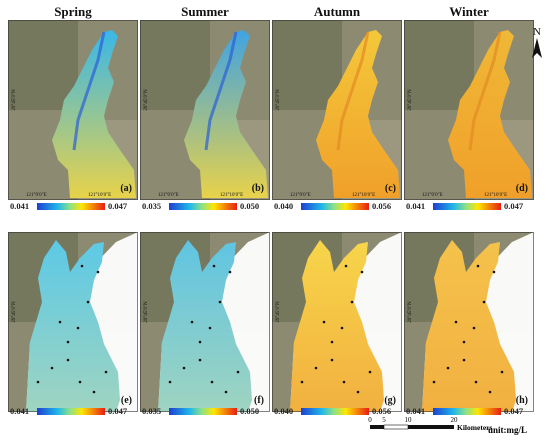 Image resolution: width=550 pixels, height=441 pixels. What do you see at coordinates (522, 188) in the screenshot?
I see `panel-label: (d)` at bounding box center [522, 188].